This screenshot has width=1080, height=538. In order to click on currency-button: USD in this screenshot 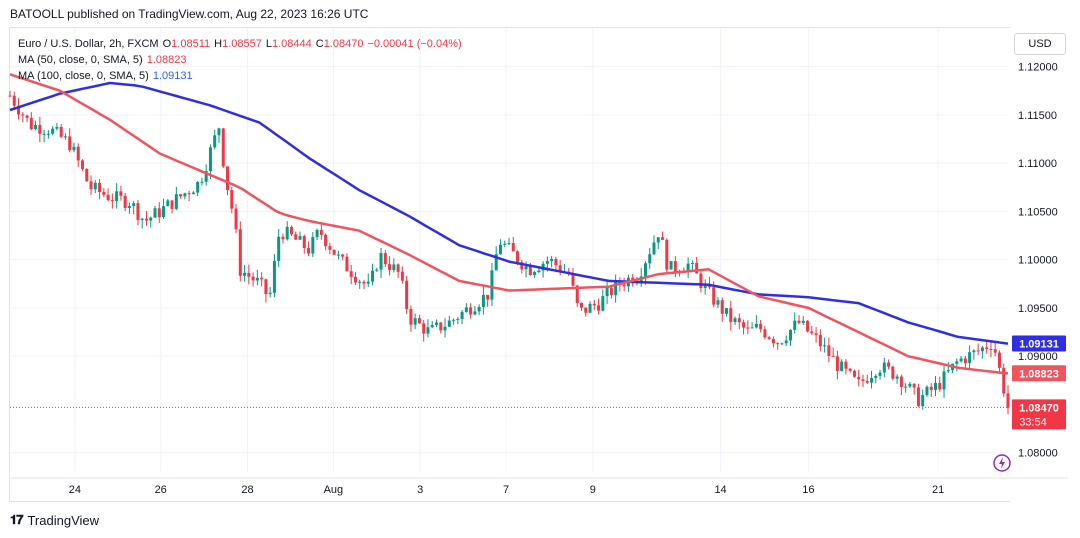, I will do `click(1040, 44)`.